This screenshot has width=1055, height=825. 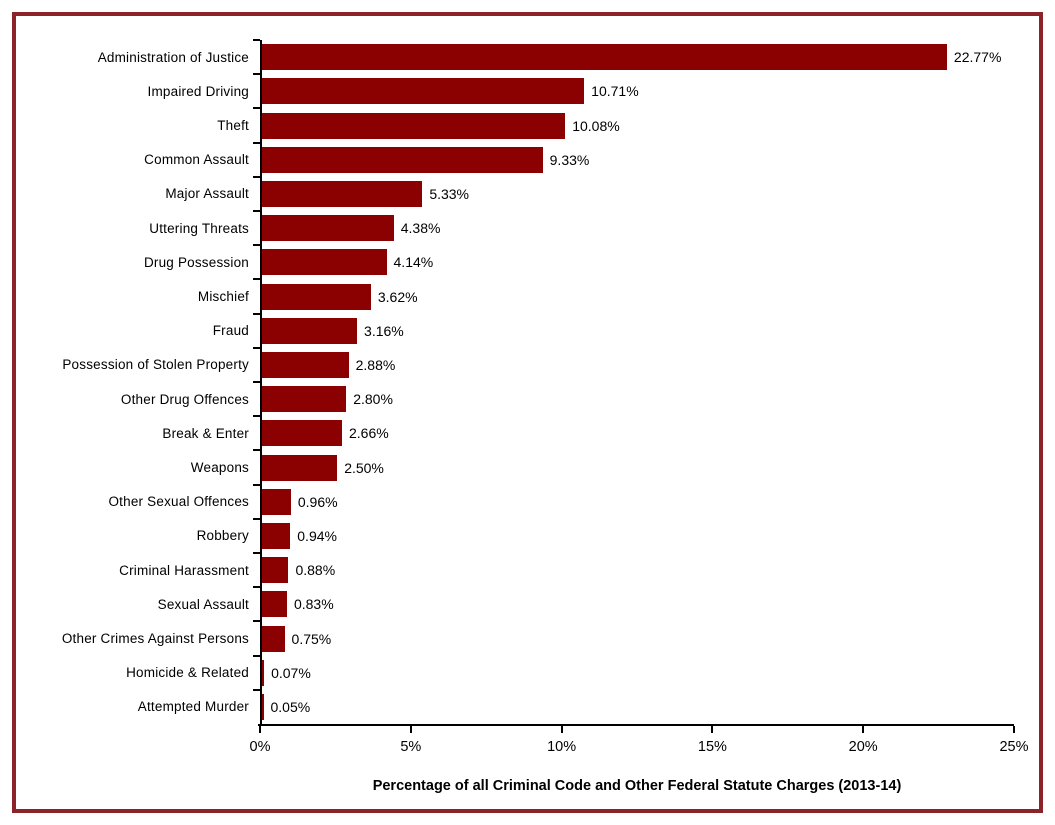 I want to click on bar-track: 2.66%, so click(x=633, y=433).